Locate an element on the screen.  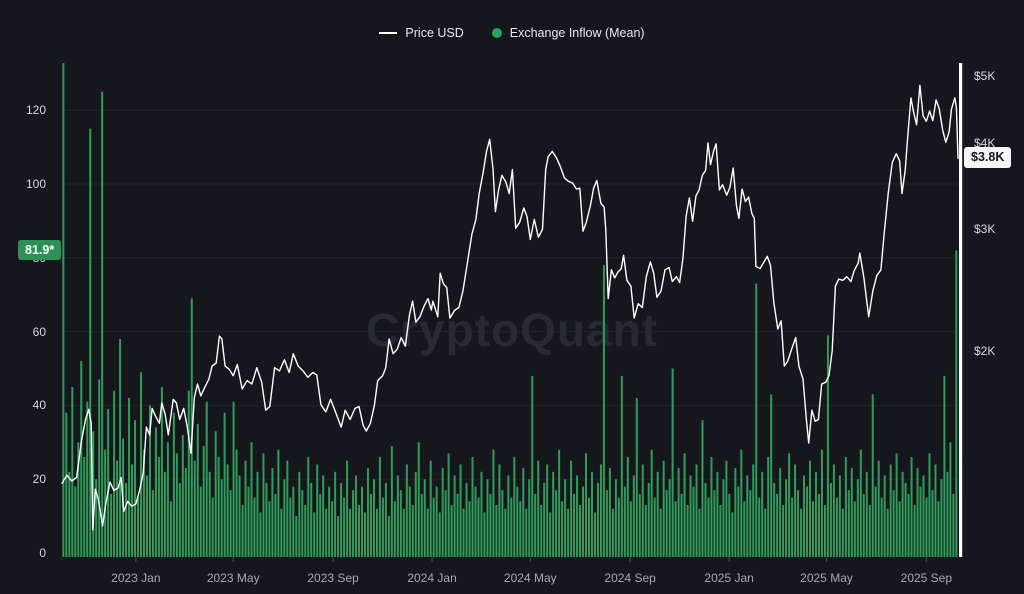
y-axis-left-tick-label: 0 is located at coordinates (42, 553).